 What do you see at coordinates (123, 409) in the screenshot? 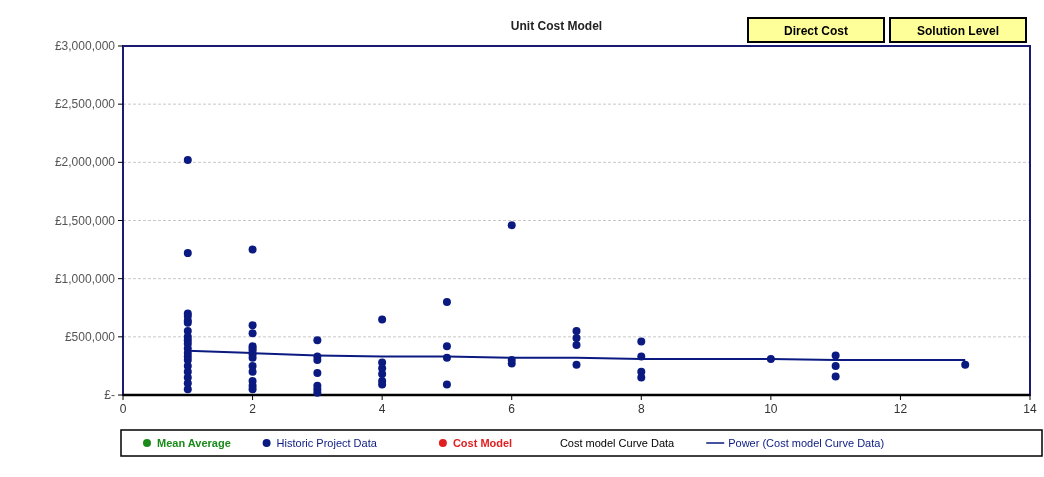
I see `x-tick-label: 0` at bounding box center [123, 409].